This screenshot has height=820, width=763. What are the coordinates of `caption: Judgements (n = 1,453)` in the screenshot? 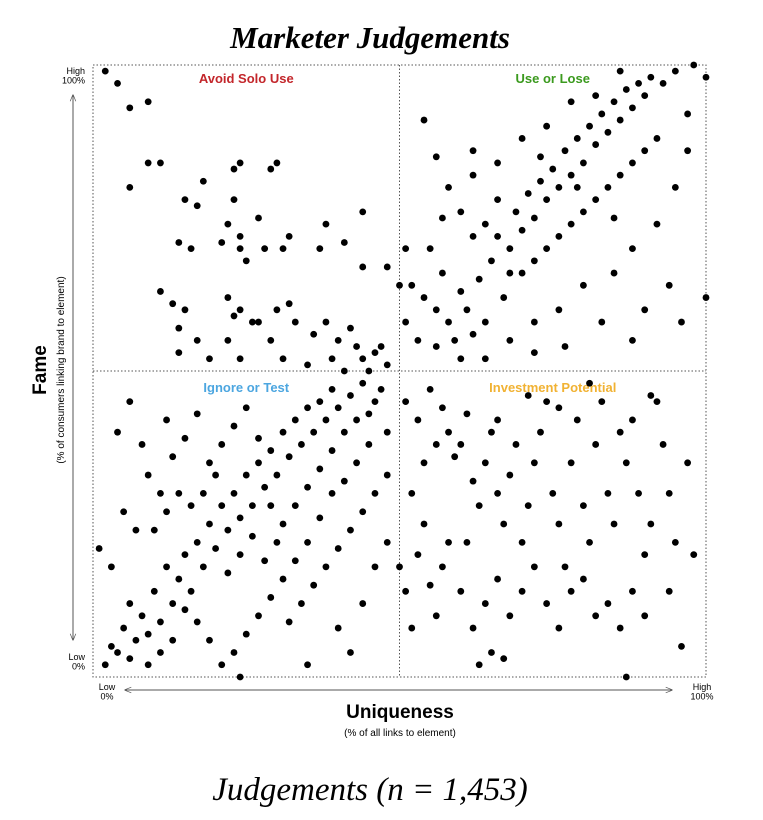 It's located at (370, 790).